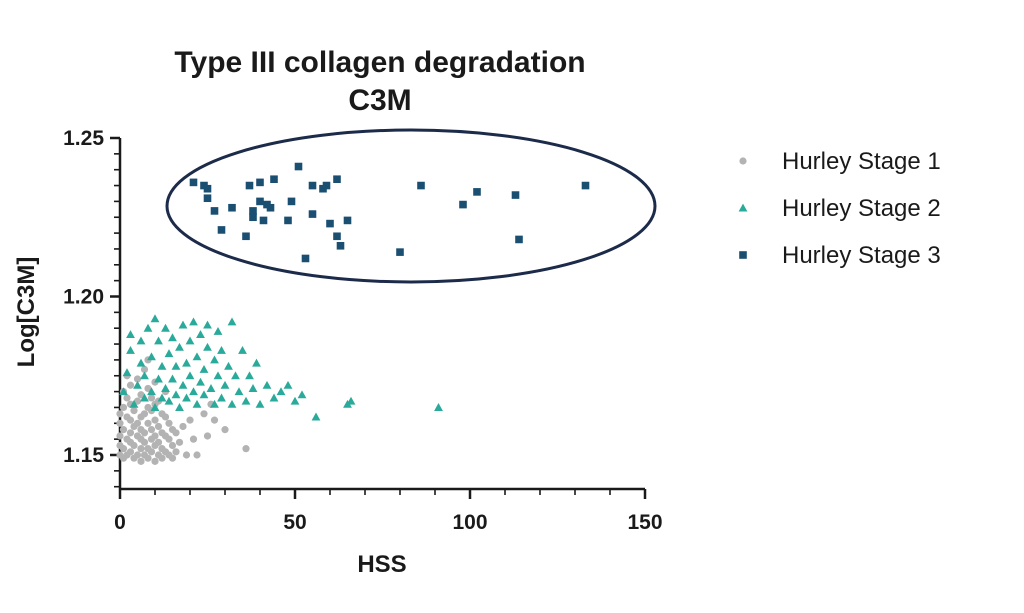 The image size is (1024, 613). Describe the element at coordinates (83, 138) in the screenshot. I see `y-tick-label: 1.25` at that location.